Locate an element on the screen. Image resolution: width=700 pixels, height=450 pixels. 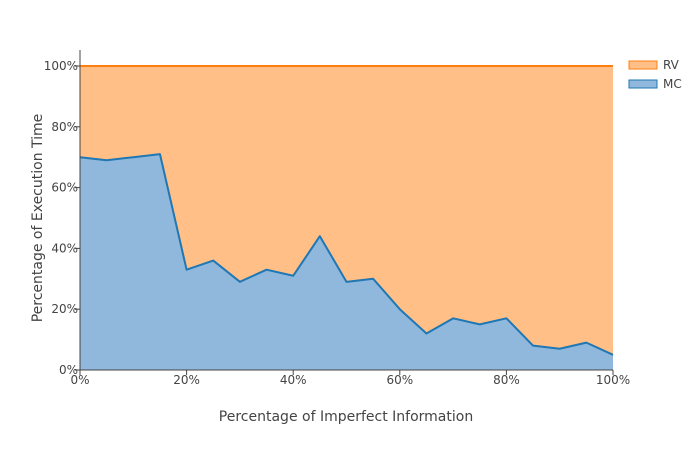
y-tick-label: 0% is located at coordinates (68, 370).